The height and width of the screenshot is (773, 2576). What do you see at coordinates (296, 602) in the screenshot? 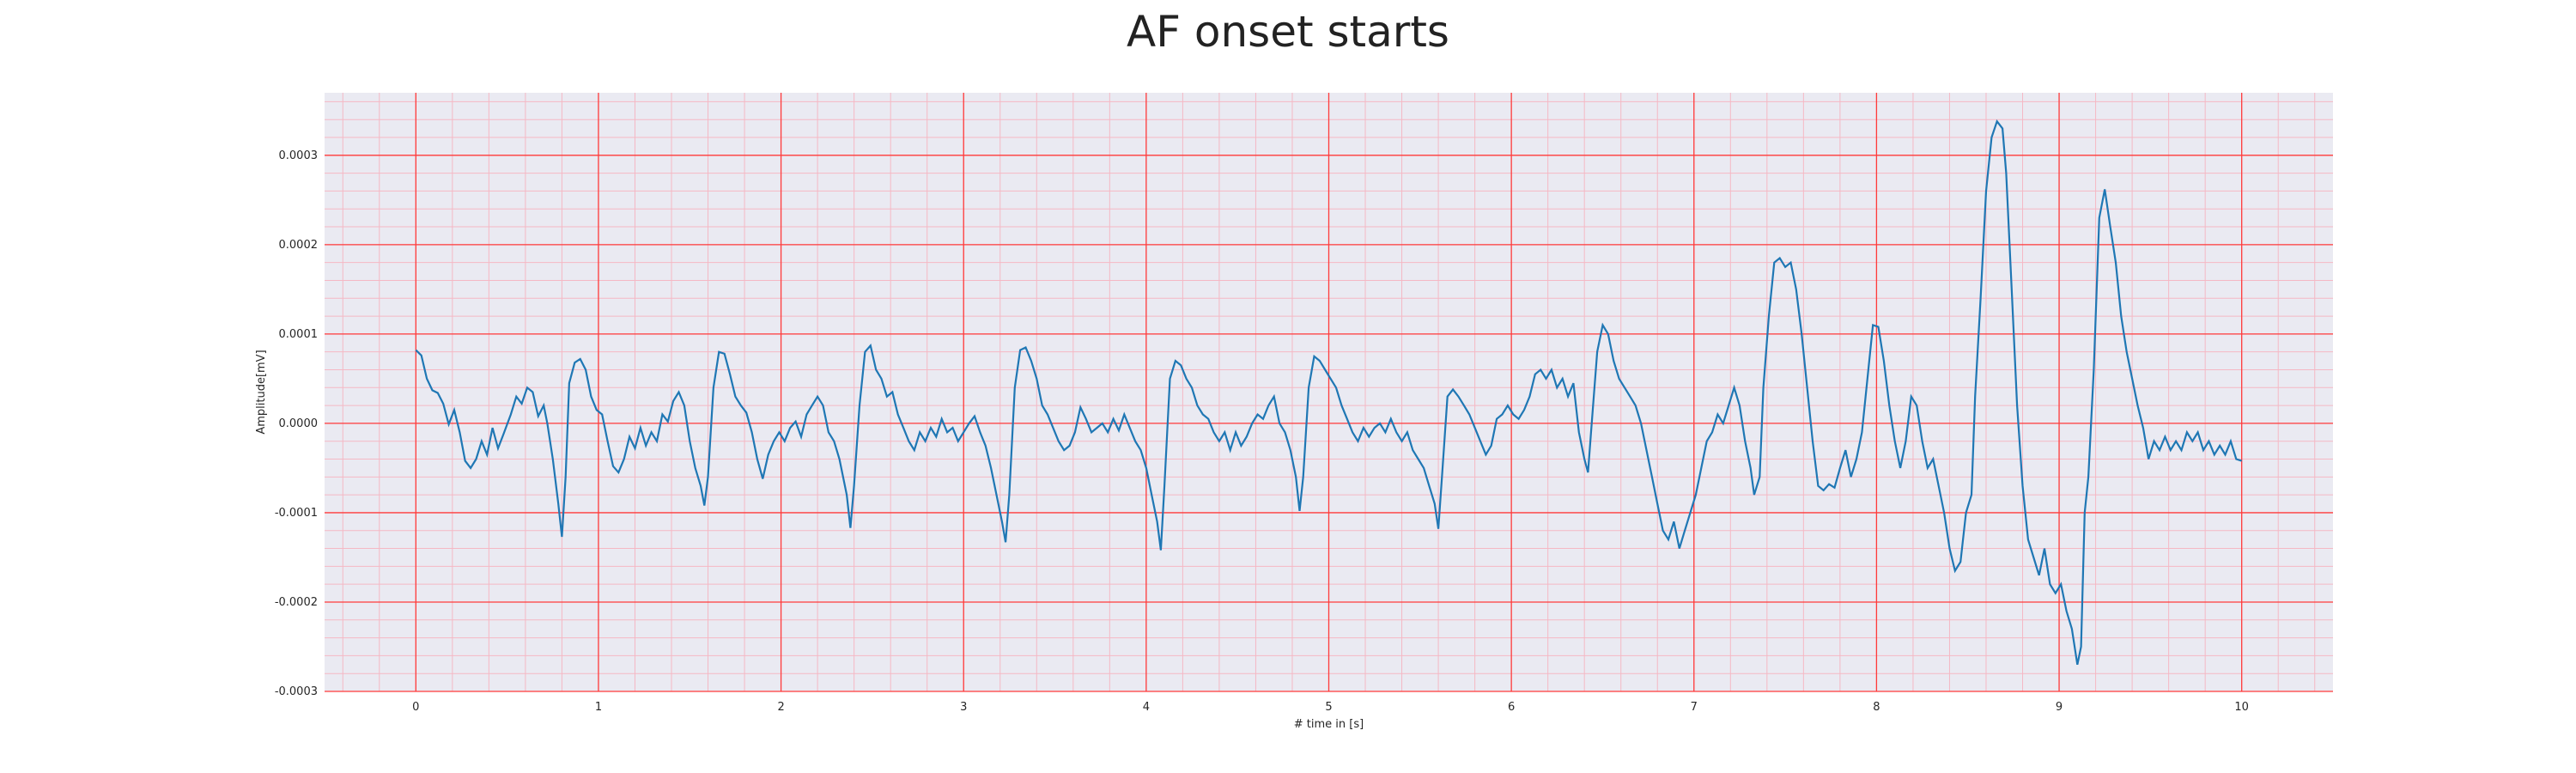
I see `y-tick-label: -0.0002` at bounding box center [296, 602].